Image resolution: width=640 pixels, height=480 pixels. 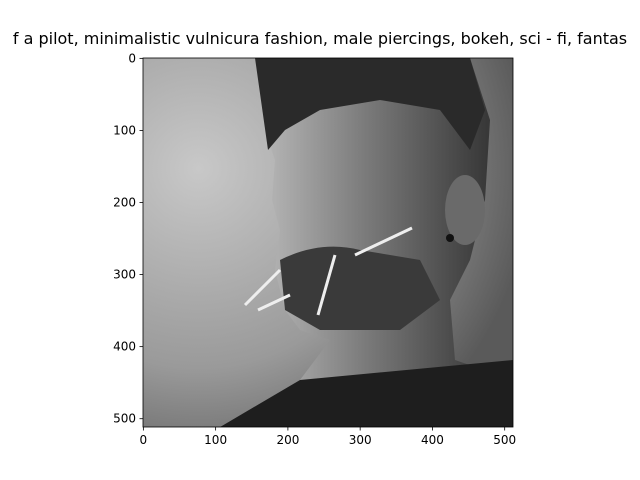 What do you see at coordinates (124, 130) in the screenshot?
I see `y-tick-label: 100` at bounding box center [124, 130].